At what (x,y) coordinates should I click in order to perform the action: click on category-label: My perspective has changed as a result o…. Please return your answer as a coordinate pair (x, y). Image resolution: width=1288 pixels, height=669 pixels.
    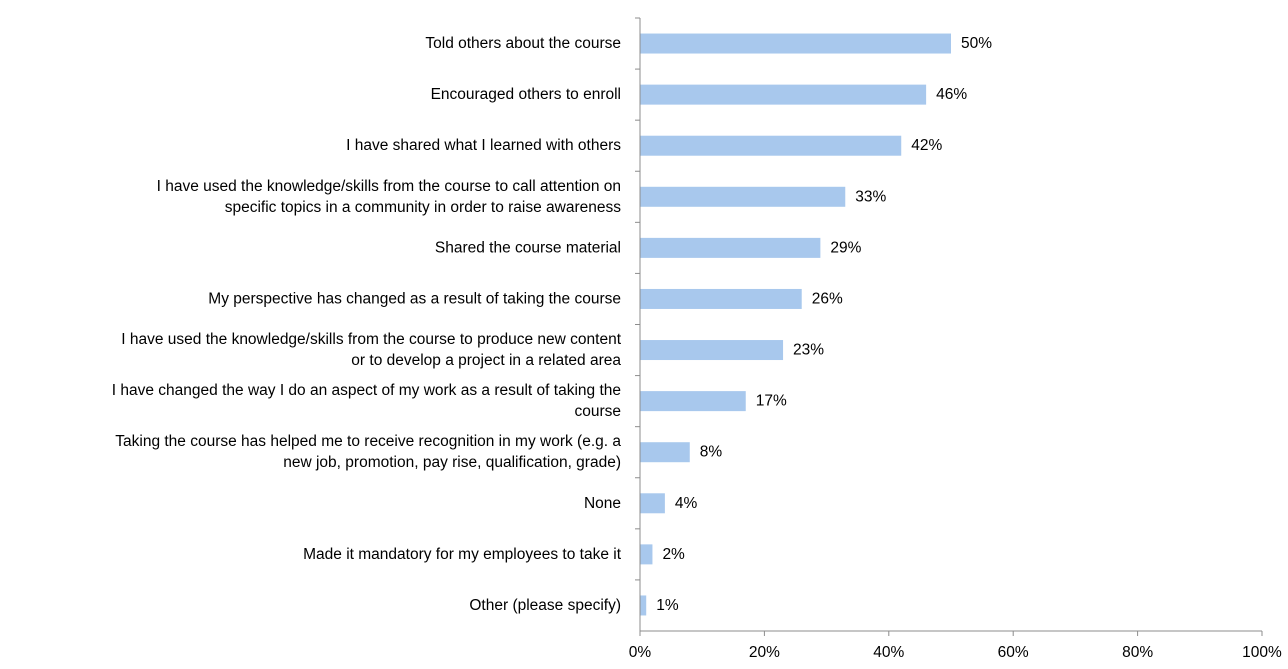
    Looking at the image, I should click on (414, 298).